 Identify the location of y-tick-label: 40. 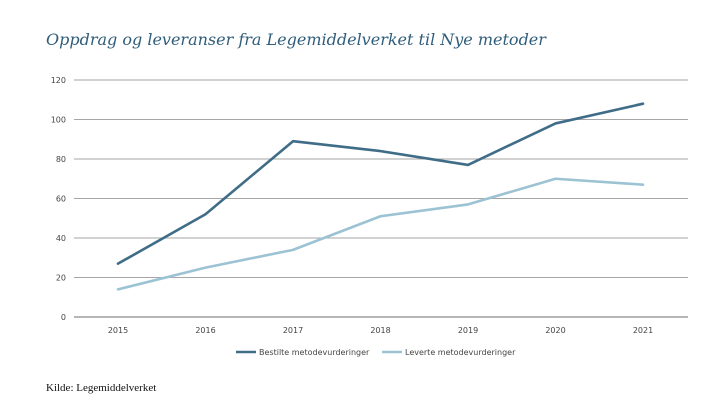
(61, 238).